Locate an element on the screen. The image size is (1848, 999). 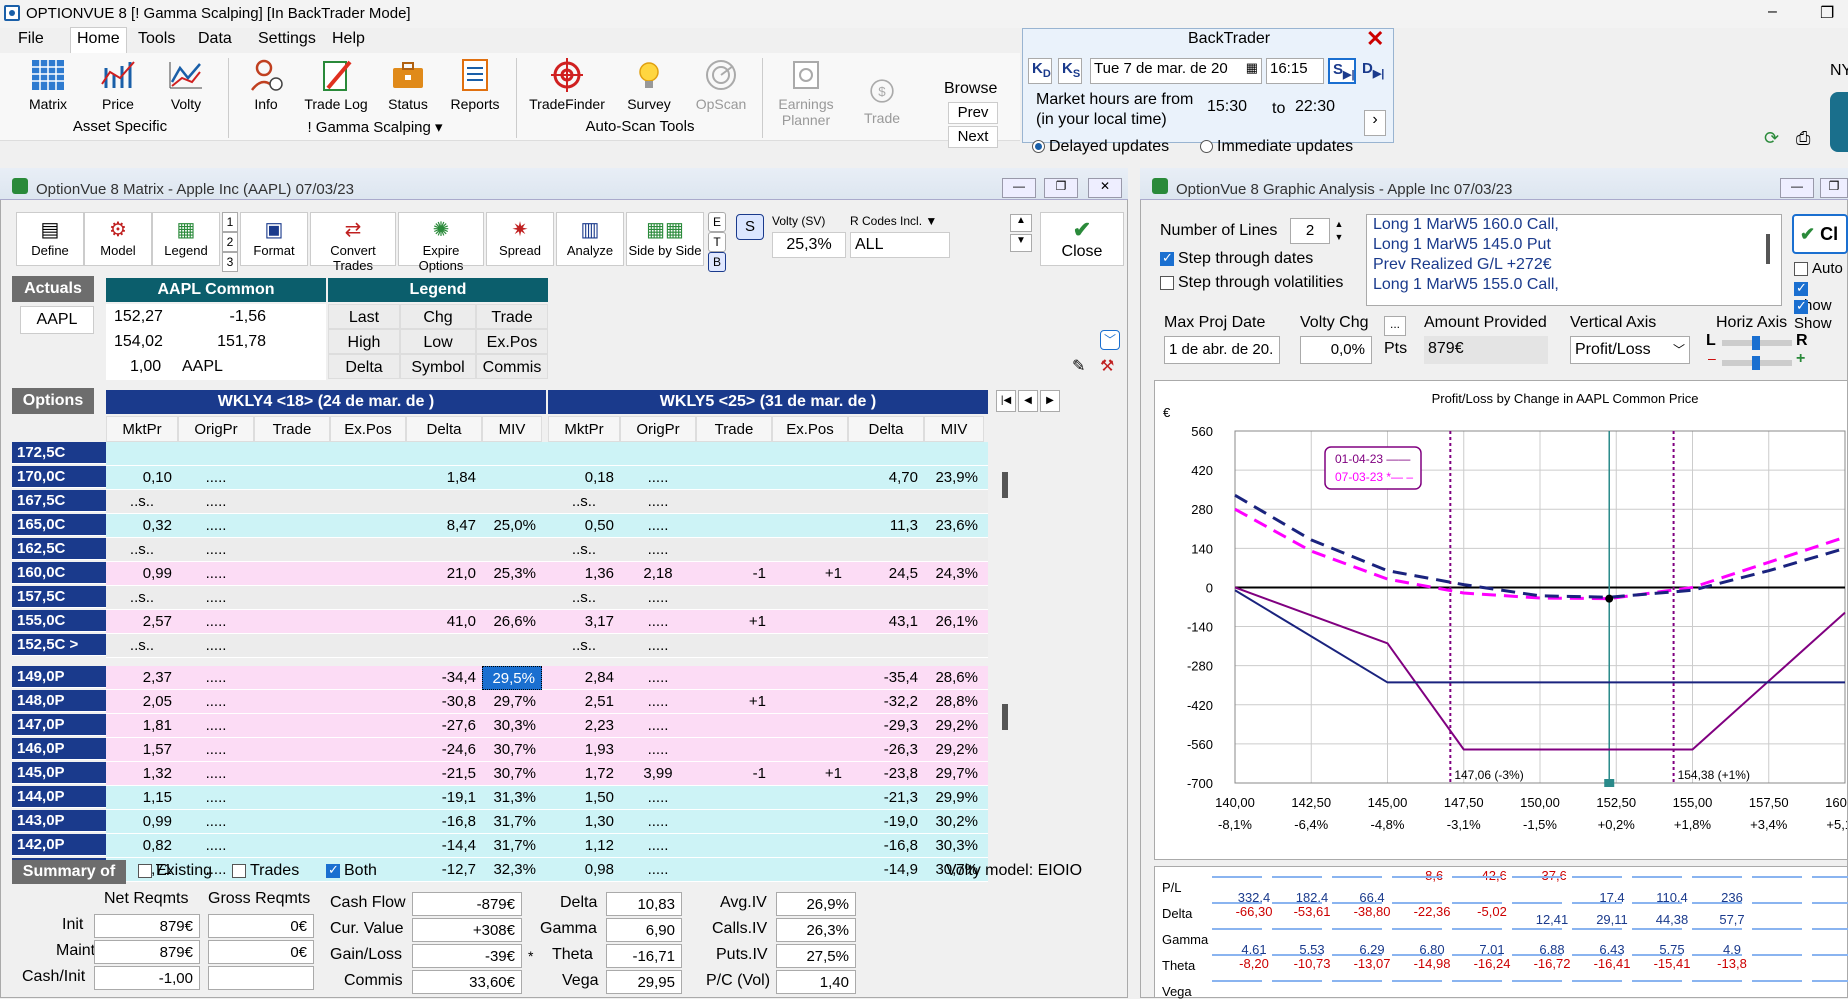
backtrader-date-field: Tue 7 de mar. de 20 ▦ is located at coordinates (1176, 71).